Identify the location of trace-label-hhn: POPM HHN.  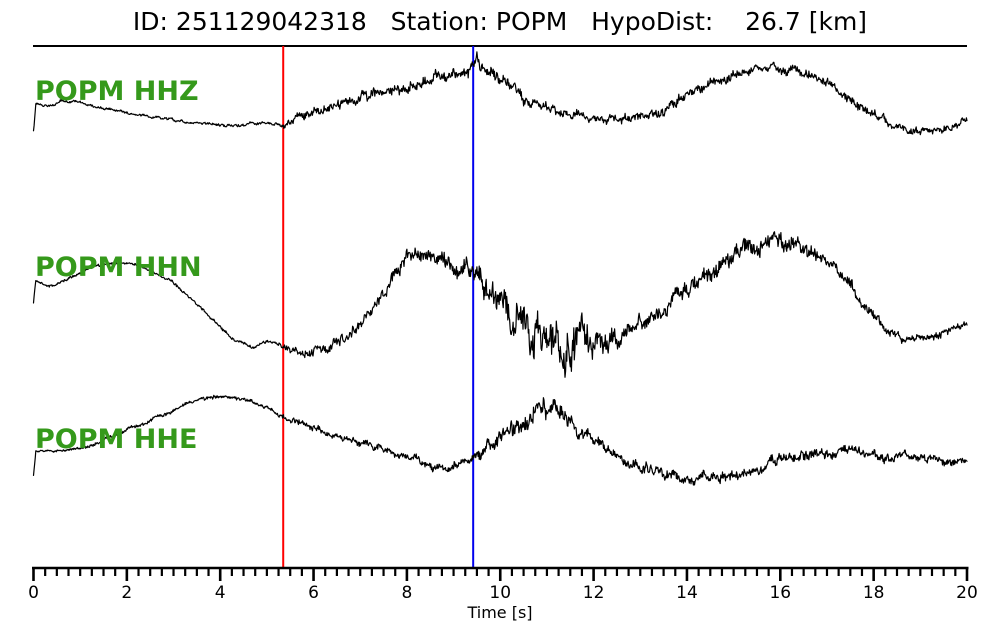
(118, 267).